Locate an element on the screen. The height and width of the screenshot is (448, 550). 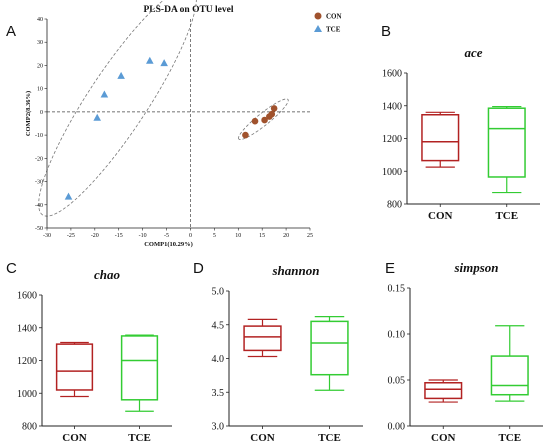
y-tick-label: 3.0 is located at coordinates (218, 427).